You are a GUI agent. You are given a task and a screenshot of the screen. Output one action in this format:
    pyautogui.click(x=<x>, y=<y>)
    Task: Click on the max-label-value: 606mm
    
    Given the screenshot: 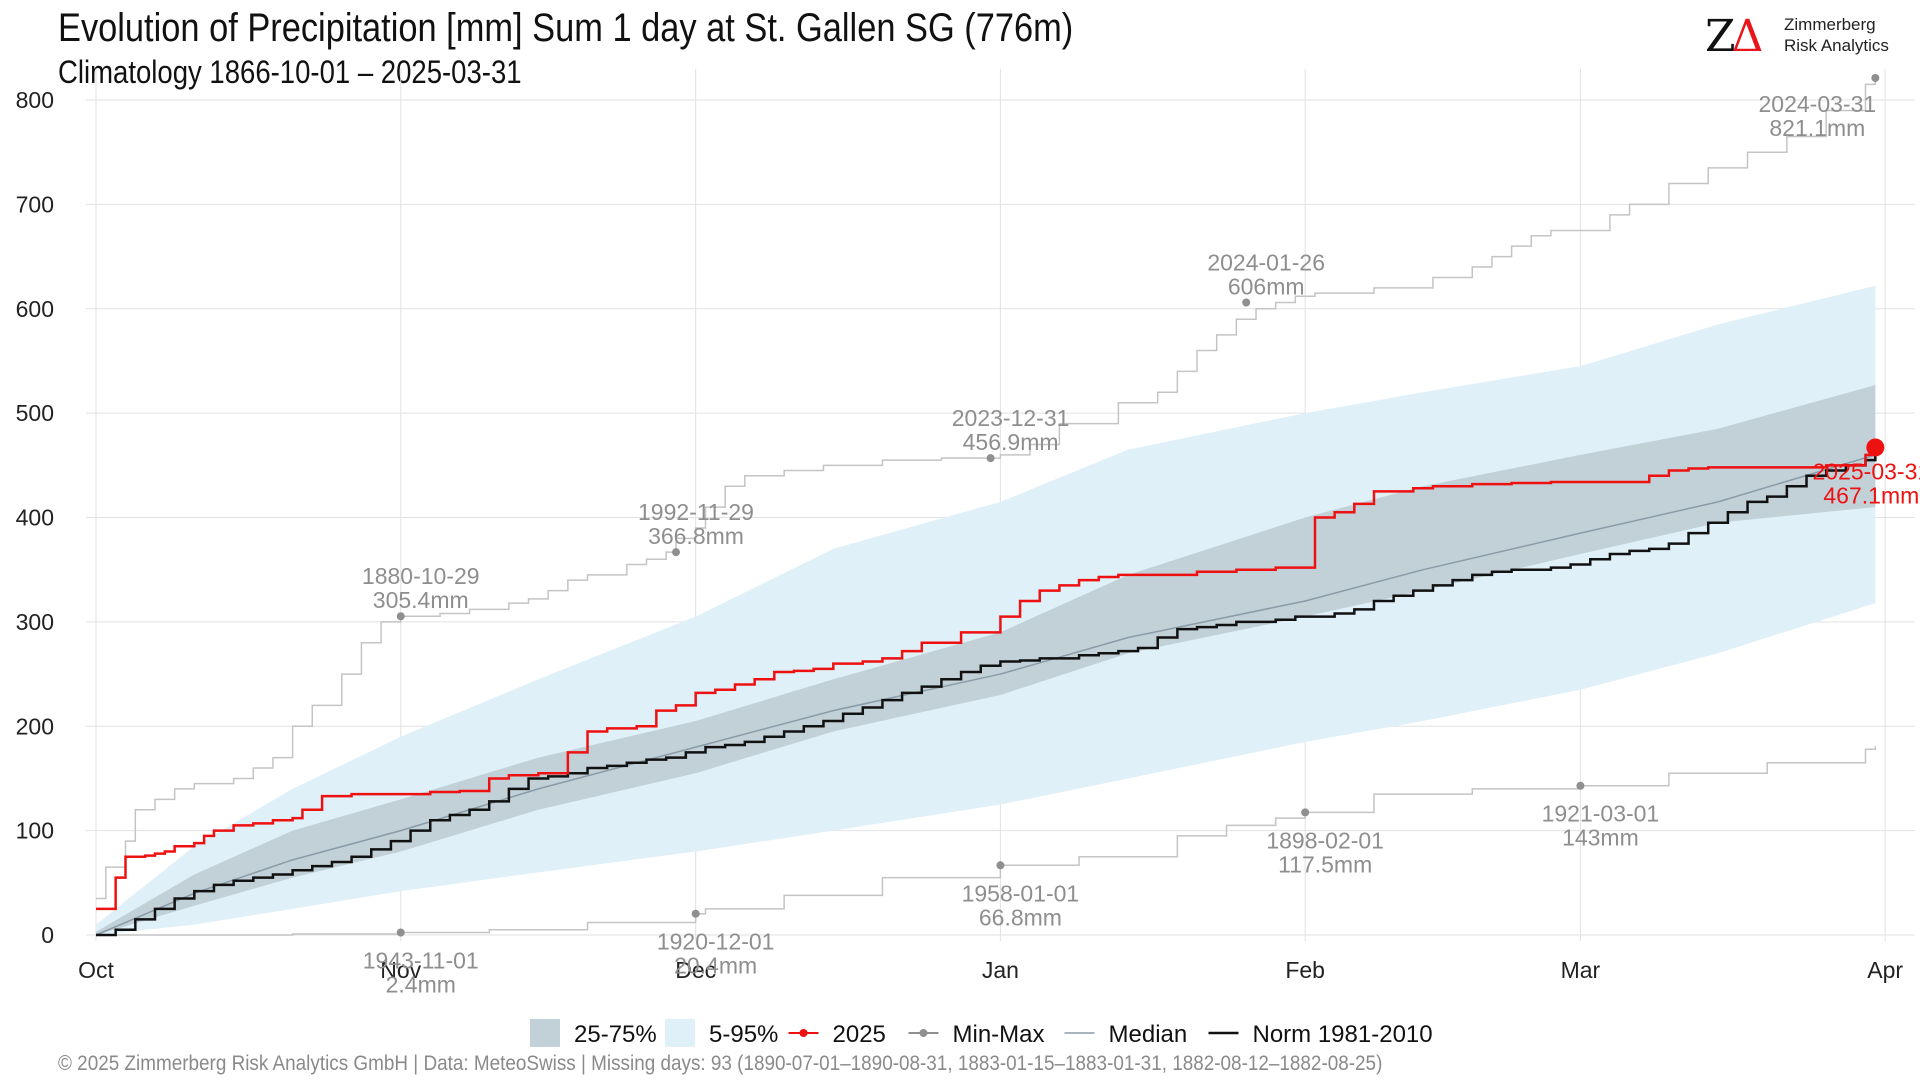 What is the action you would take?
    pyautogui.click(x=1266, y=286)
    